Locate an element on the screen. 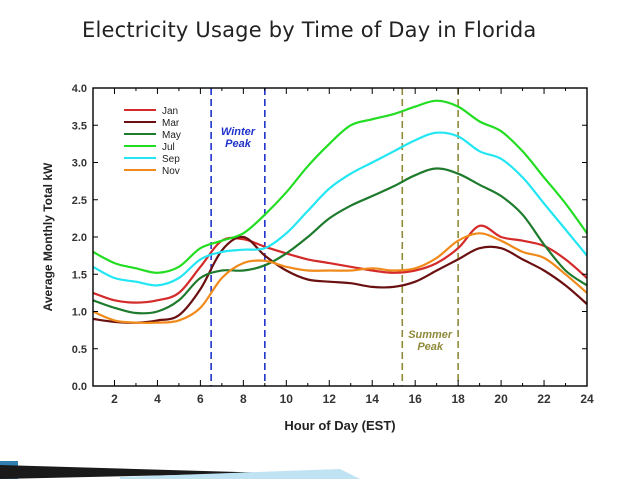 The image size is (638, 484). peak-label: Summer is located at coordinates (430, 335).